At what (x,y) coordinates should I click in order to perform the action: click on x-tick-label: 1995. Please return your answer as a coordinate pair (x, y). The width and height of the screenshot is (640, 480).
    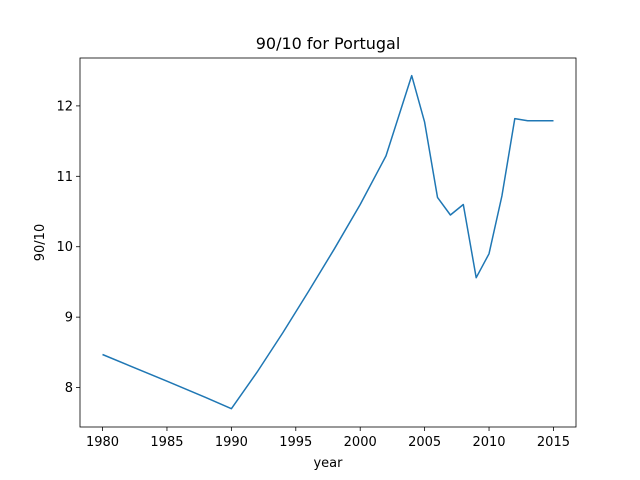
    Looking at the image, I should click on (295, 442).